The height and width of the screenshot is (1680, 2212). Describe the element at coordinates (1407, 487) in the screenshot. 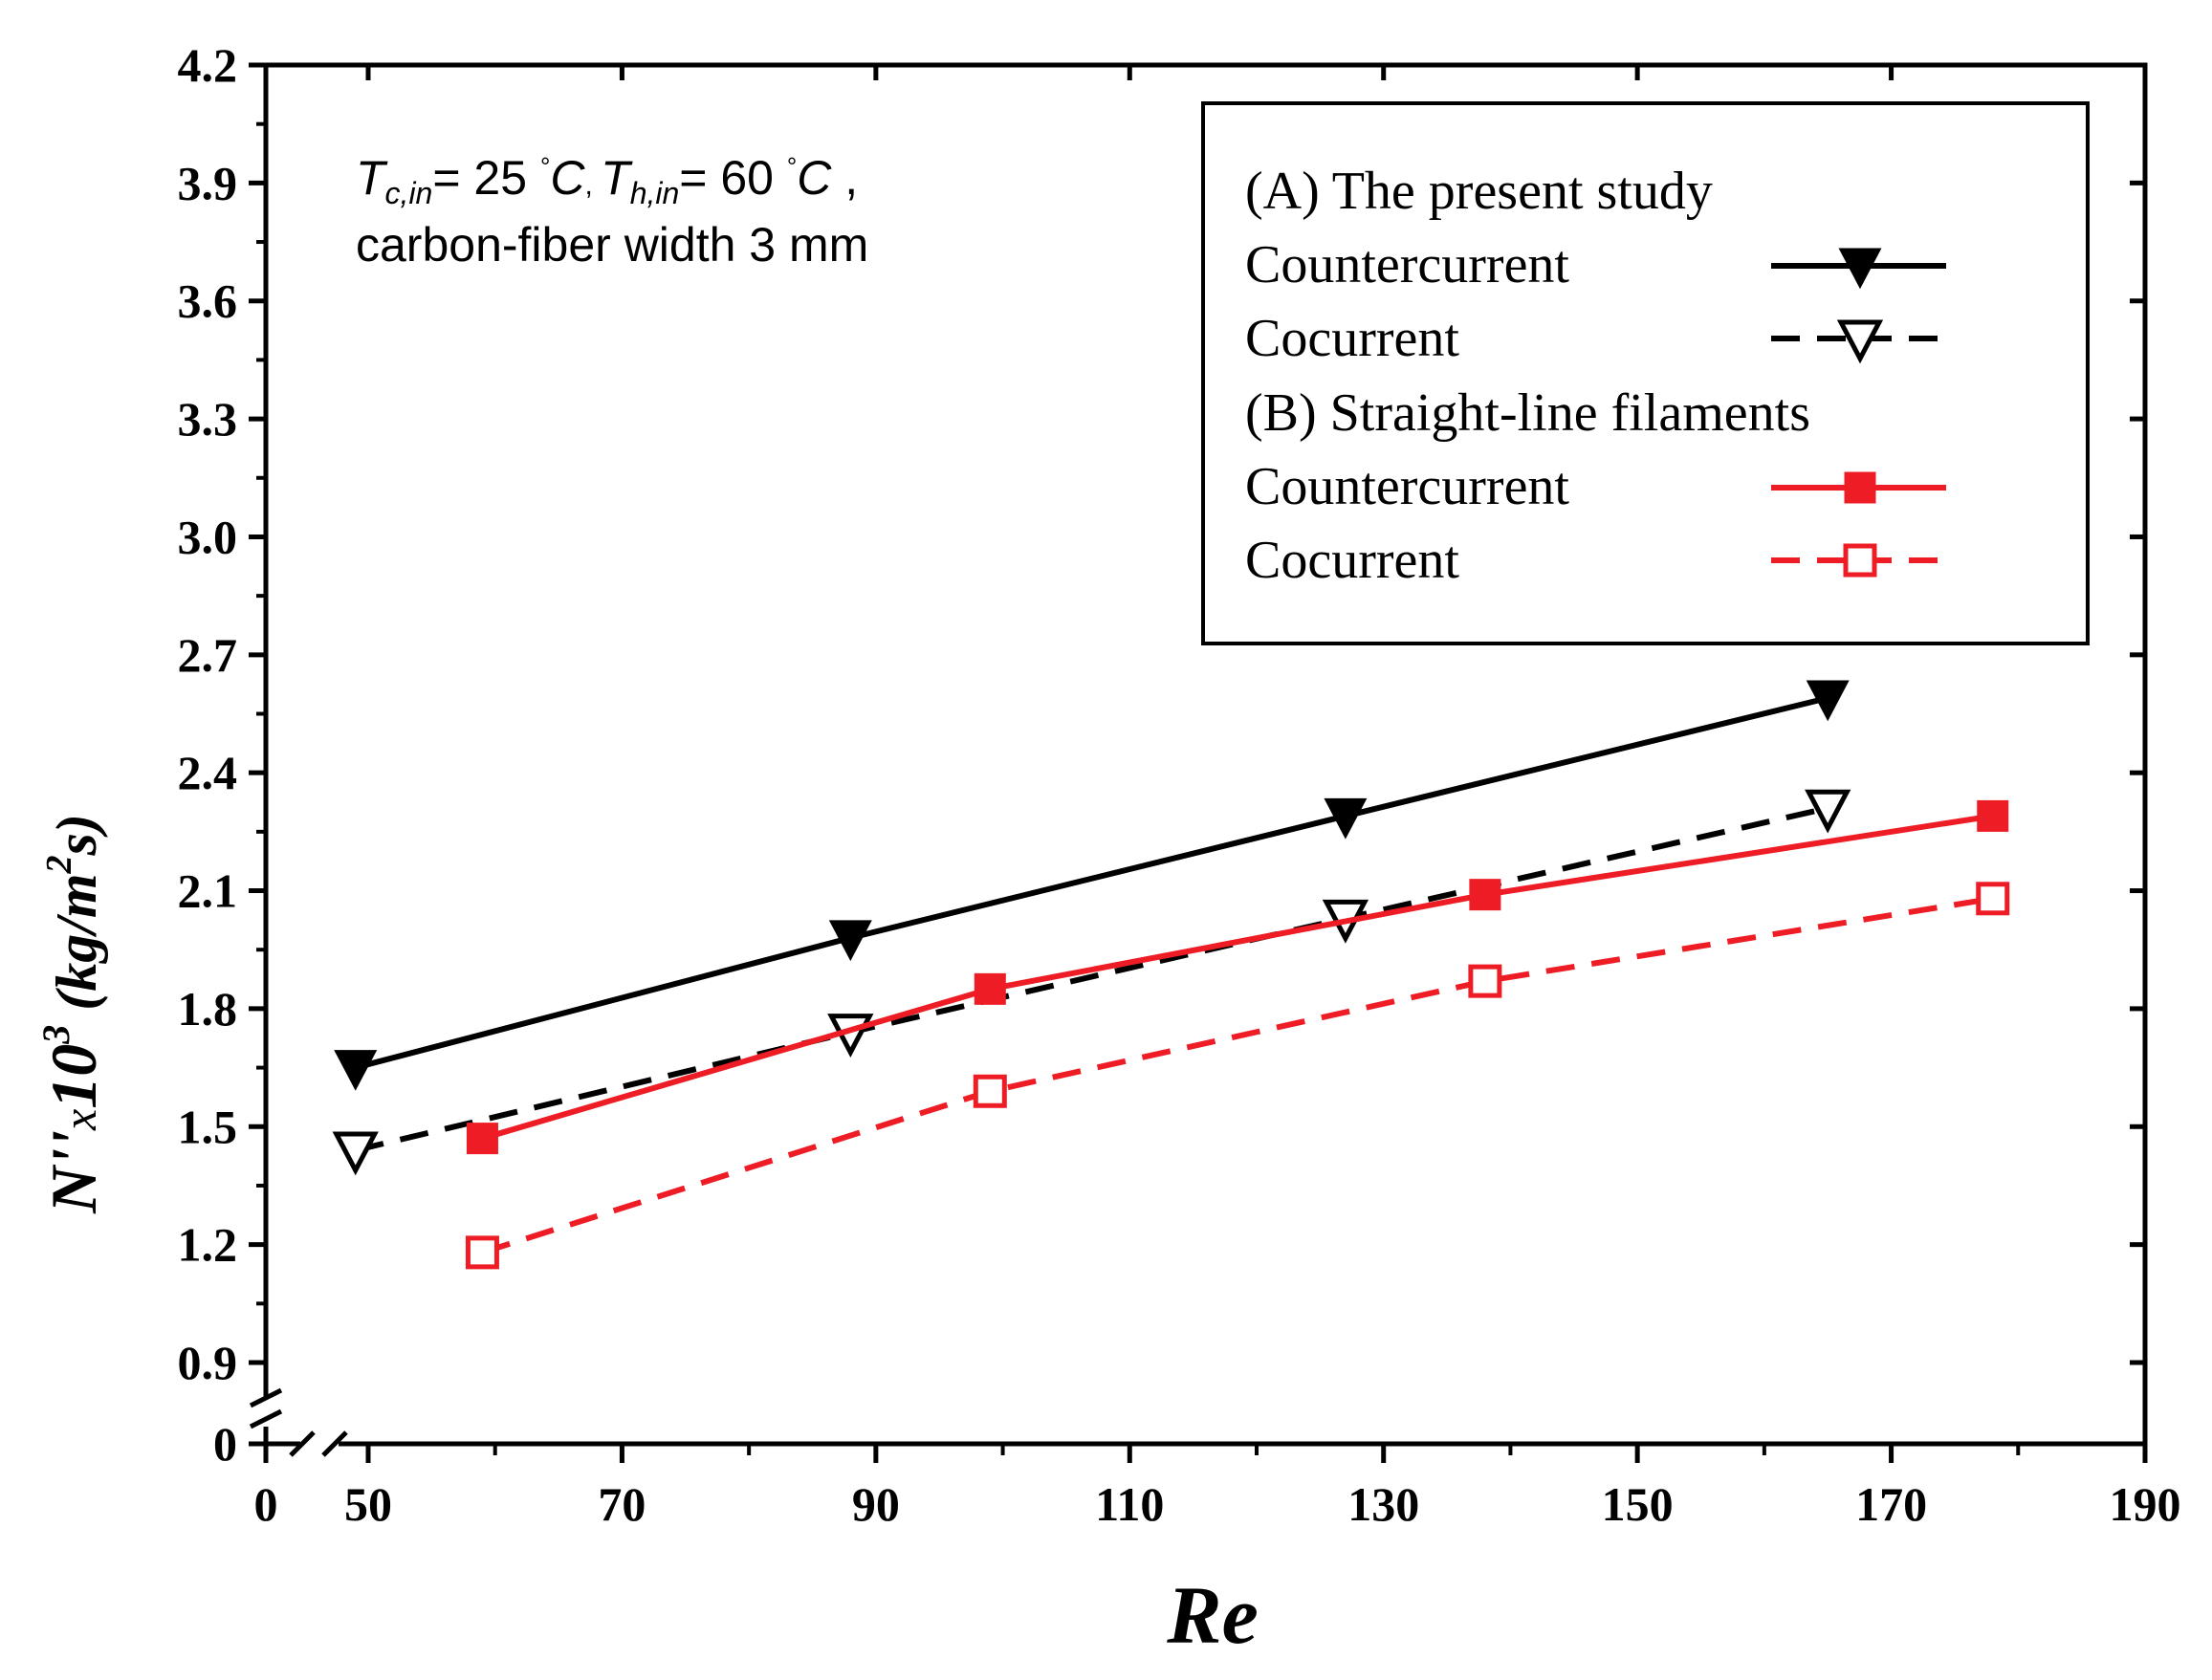

I see `legend-label-b-countercurrent: Countercurrent` at that location.